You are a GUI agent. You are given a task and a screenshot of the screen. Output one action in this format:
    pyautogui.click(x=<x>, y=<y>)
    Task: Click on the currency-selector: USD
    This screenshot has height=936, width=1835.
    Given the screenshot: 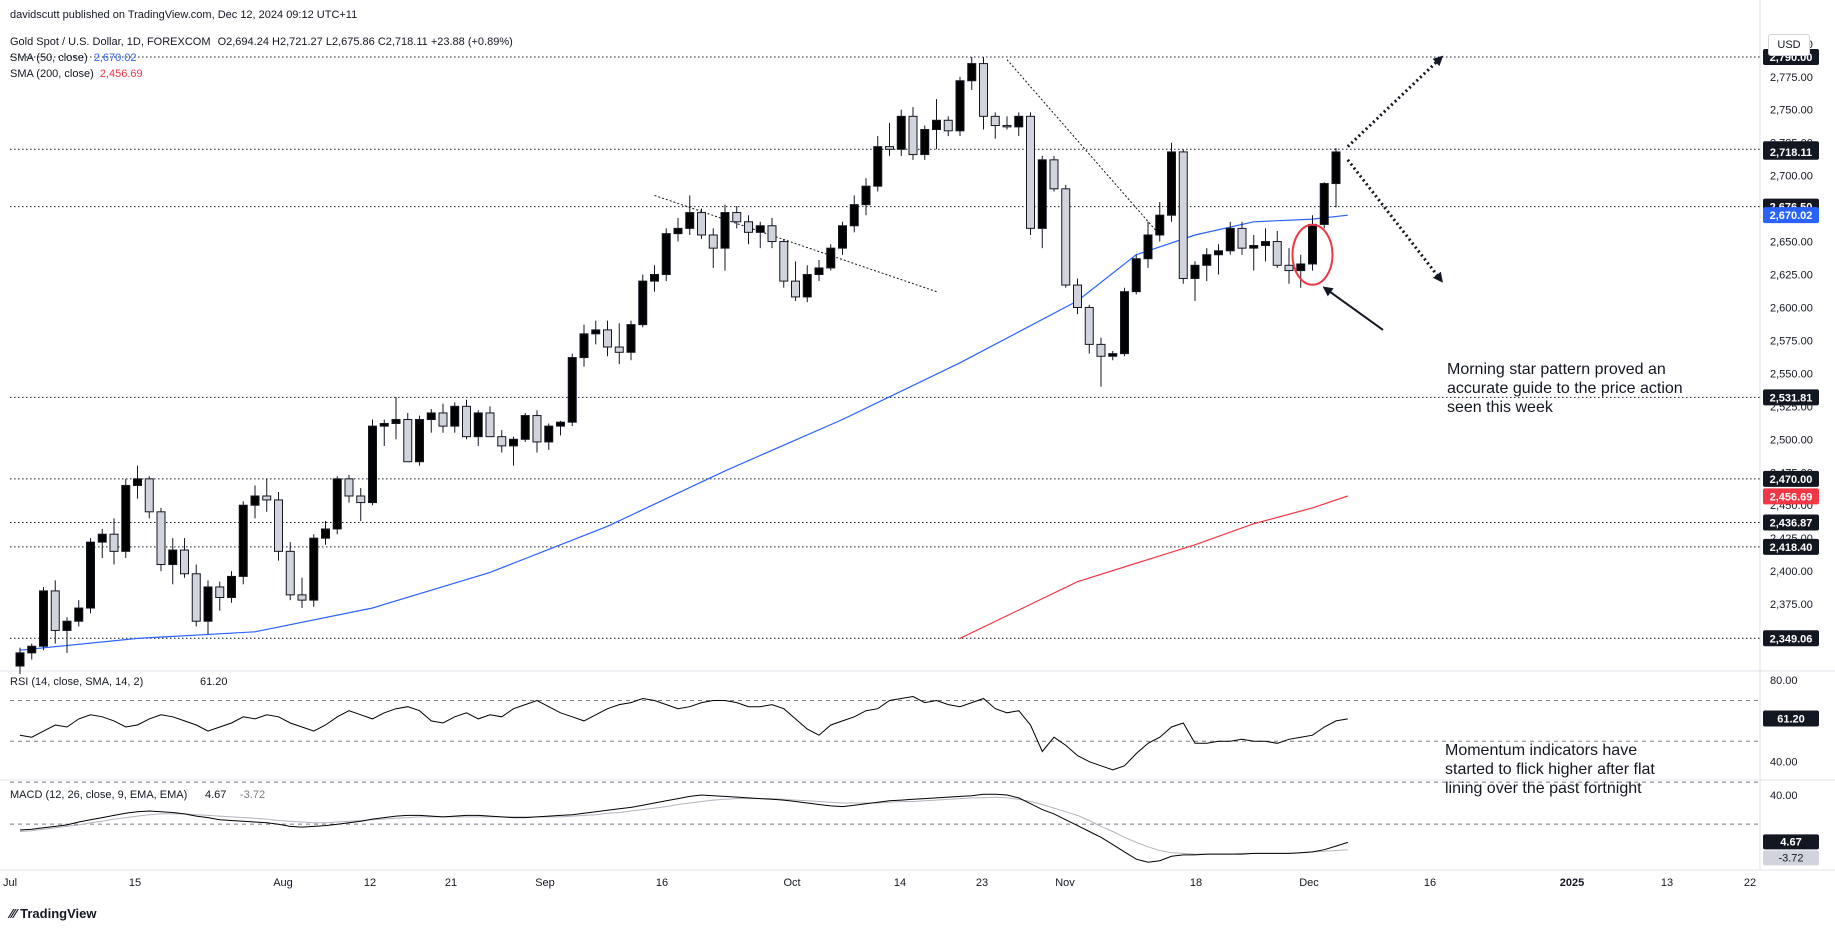 What is the action you would take?
    pyautogui.click(x=1789, y=45)
    